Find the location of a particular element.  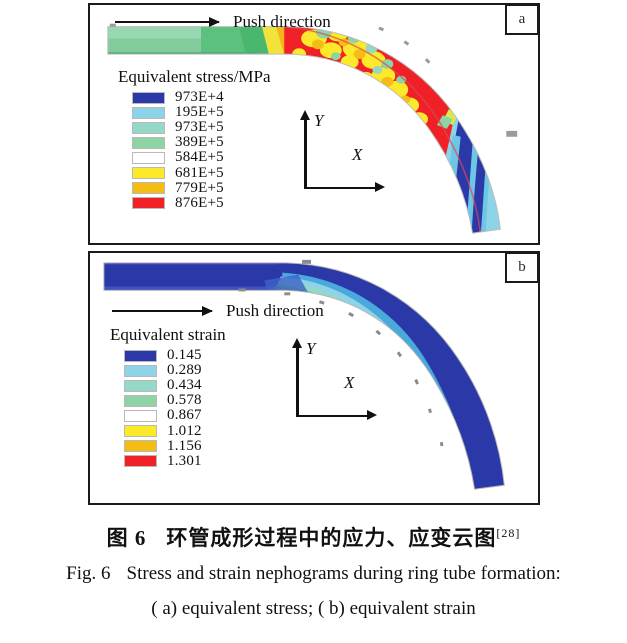

legend-item: 973E+4 is located at coordinates (194, 97).